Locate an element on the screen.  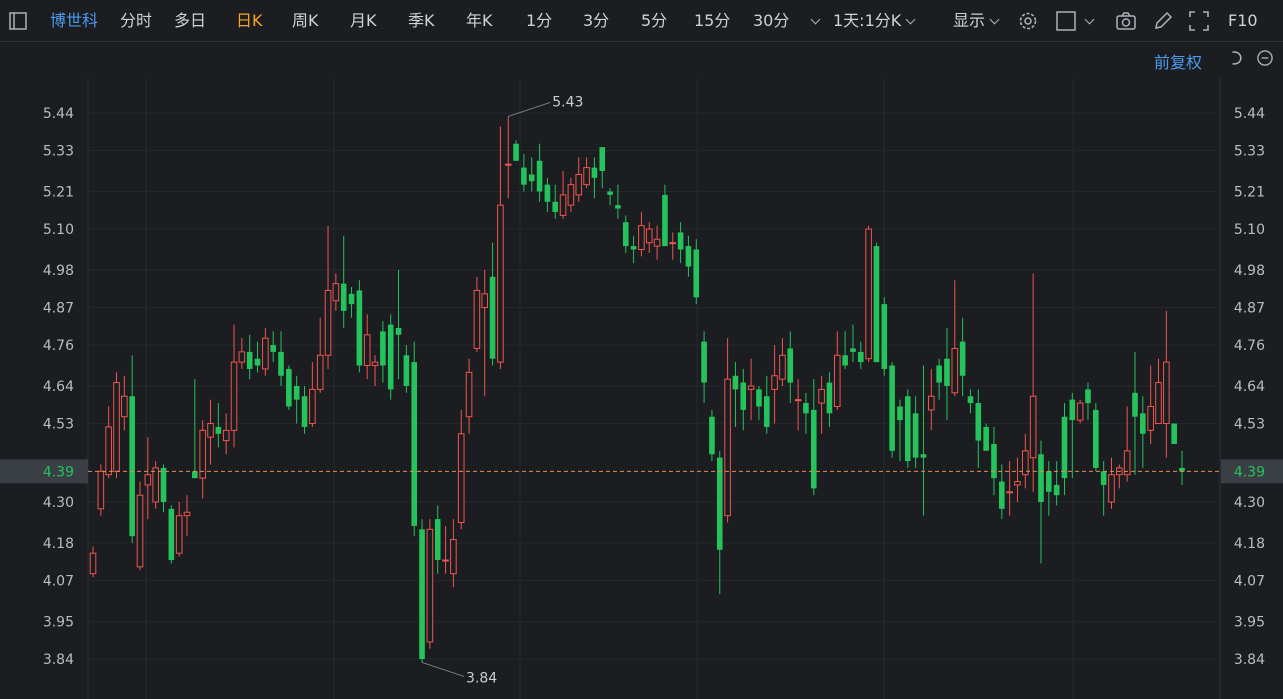
tab-1min: 1分 is located at coordinates (539, 20).